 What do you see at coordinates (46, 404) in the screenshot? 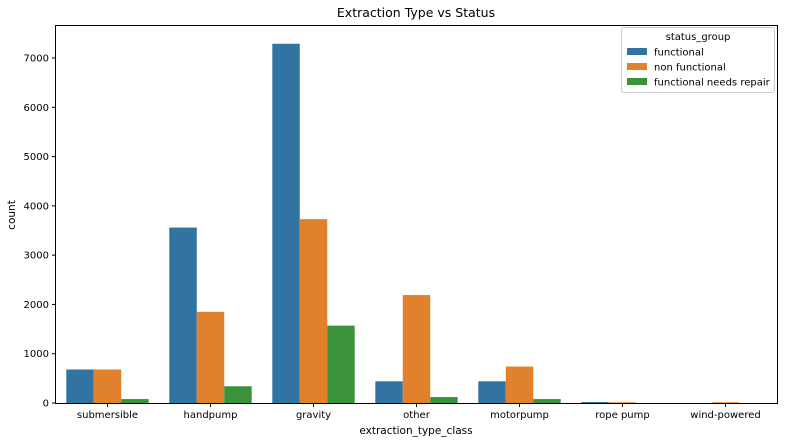
I see `y-tick-label: 0` at bounding box center [46, 404].